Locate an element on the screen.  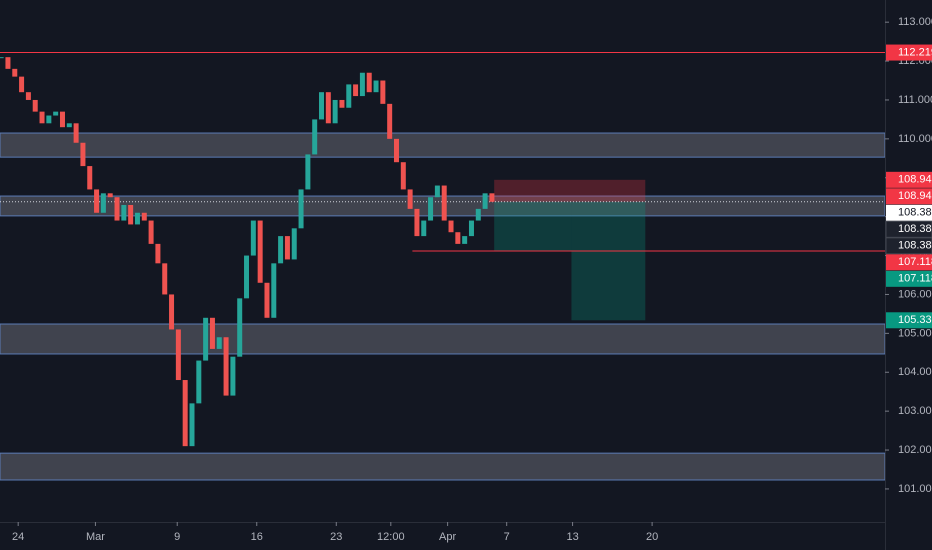
x-tick-label: 24 is located at coordinates (18, 537).